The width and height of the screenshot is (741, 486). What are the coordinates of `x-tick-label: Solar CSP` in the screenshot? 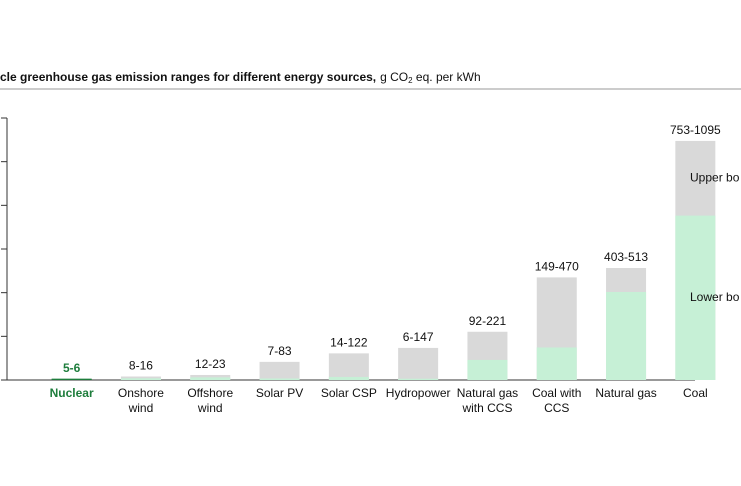 It's located at (349, 393).